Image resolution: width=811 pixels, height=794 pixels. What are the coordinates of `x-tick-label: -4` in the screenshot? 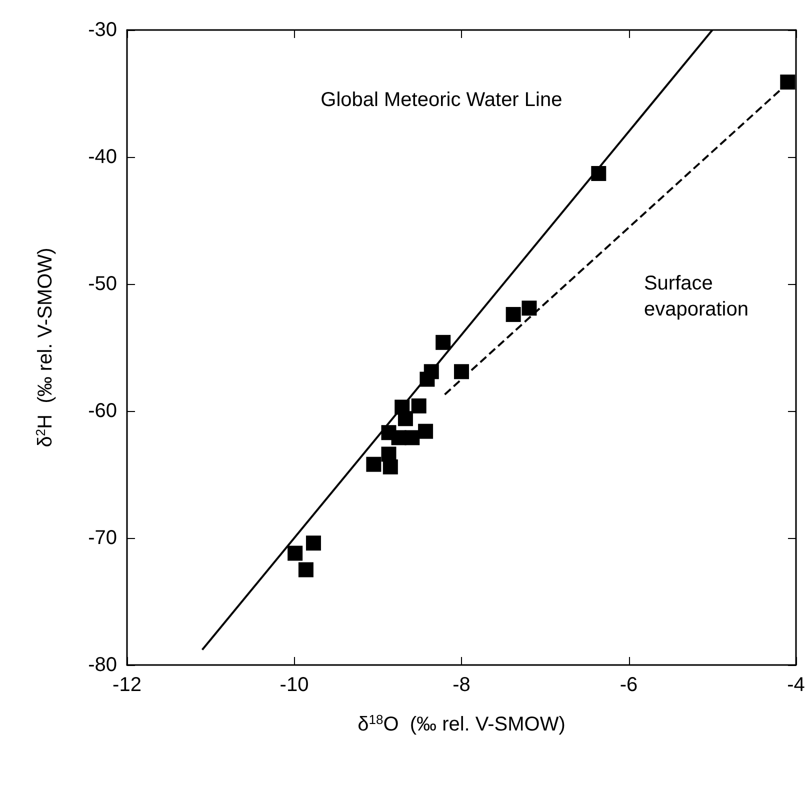 It's located at (796, 685).